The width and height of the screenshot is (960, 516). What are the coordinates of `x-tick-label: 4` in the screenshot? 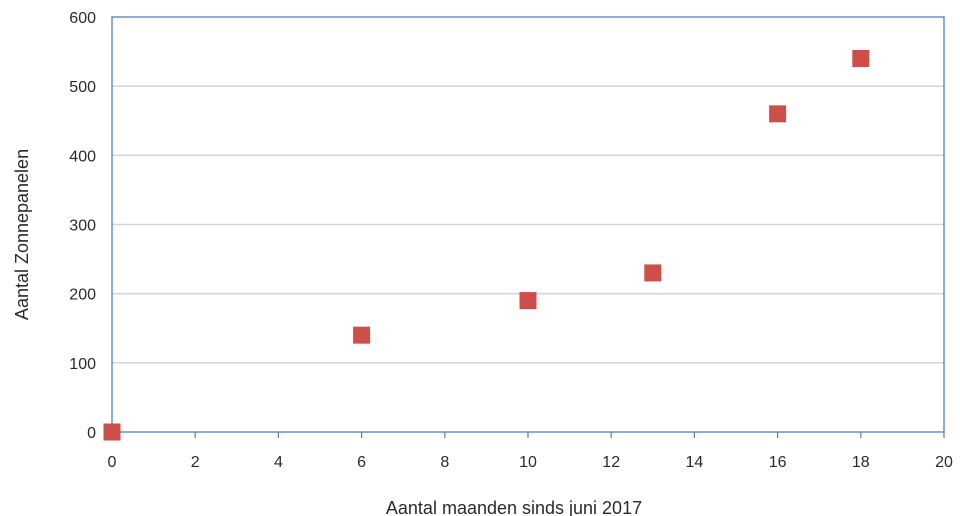 It's located at (278, 462).